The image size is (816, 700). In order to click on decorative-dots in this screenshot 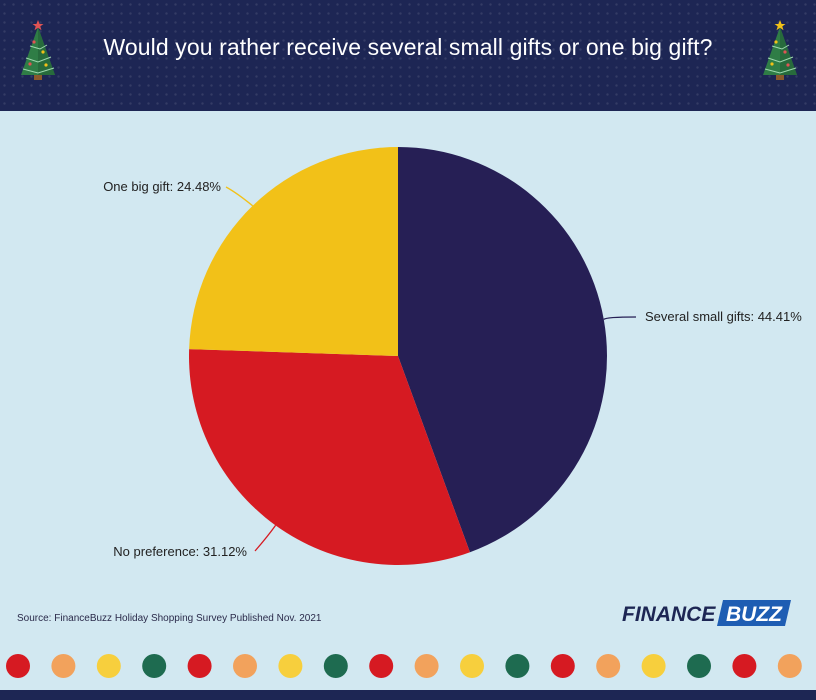, I will do `click(404, 666)`.